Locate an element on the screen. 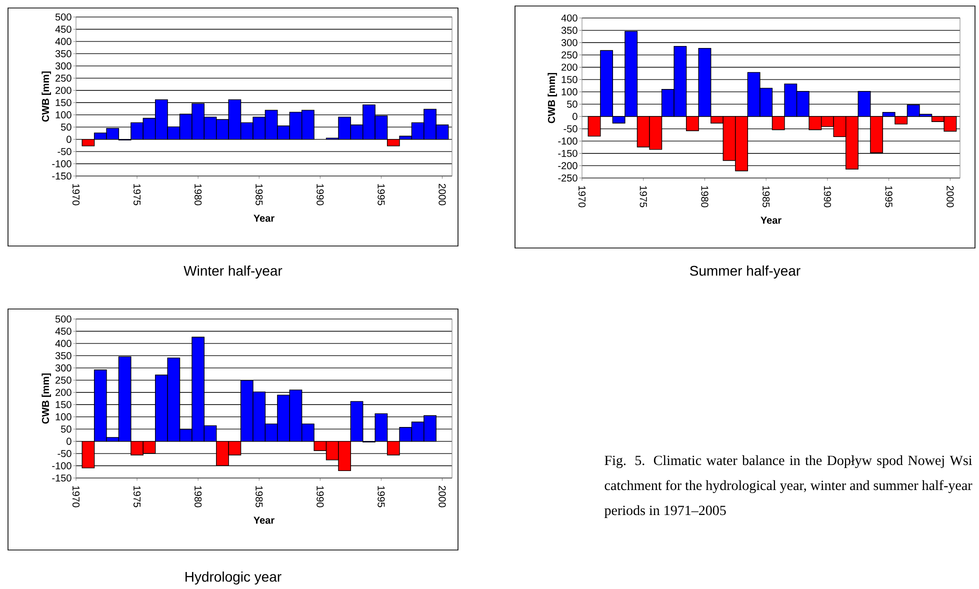 Image resolution: width=979 pixels, height=589 pixels. text: Winter half-year is located at coordinates (233, 272).